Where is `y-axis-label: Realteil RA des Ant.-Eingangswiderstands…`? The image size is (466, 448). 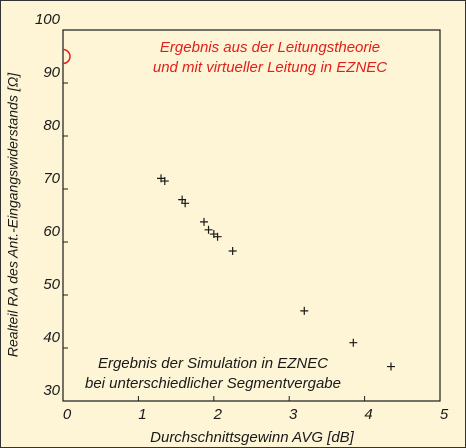 y-axis-label: Realteil RA des Ant.-Eingangswiderstands… is located at coordinates (13, 214).